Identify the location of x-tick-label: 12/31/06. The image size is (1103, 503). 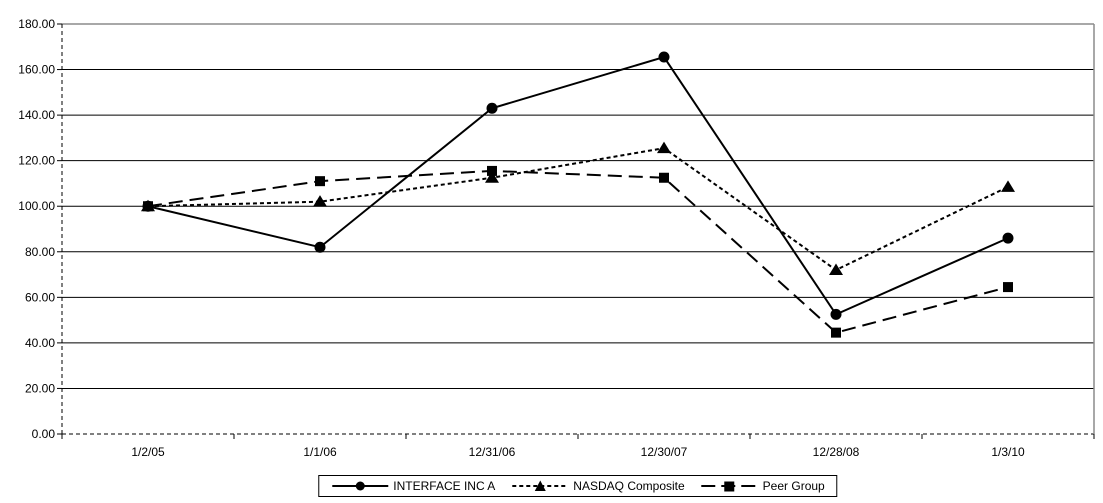
(492, 452).